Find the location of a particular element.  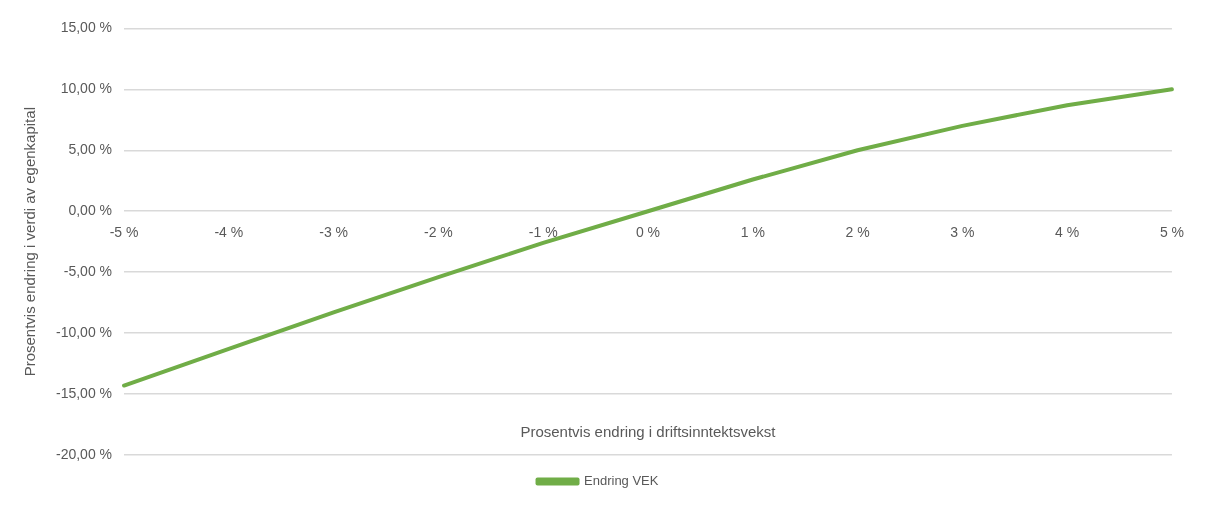

y-tick-label: -10,00 % is located at coordinates (84, 331).